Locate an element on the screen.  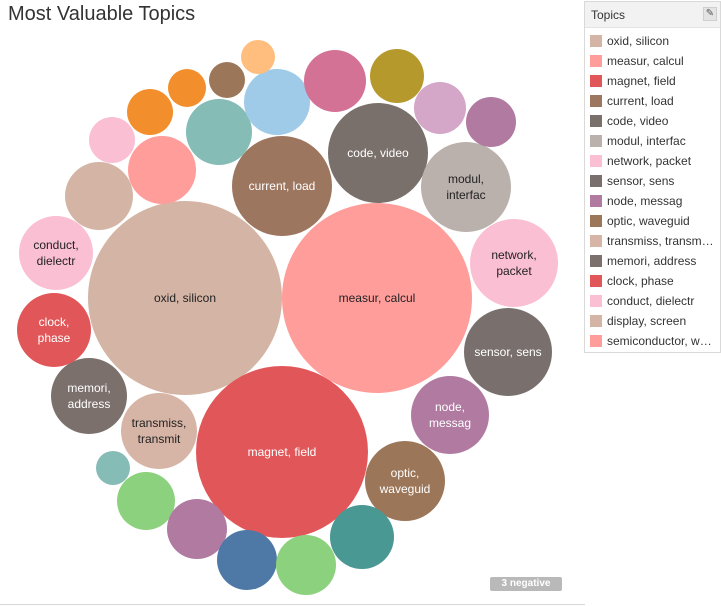
bubble-label: network, packet is located at coordinates (513, 263).